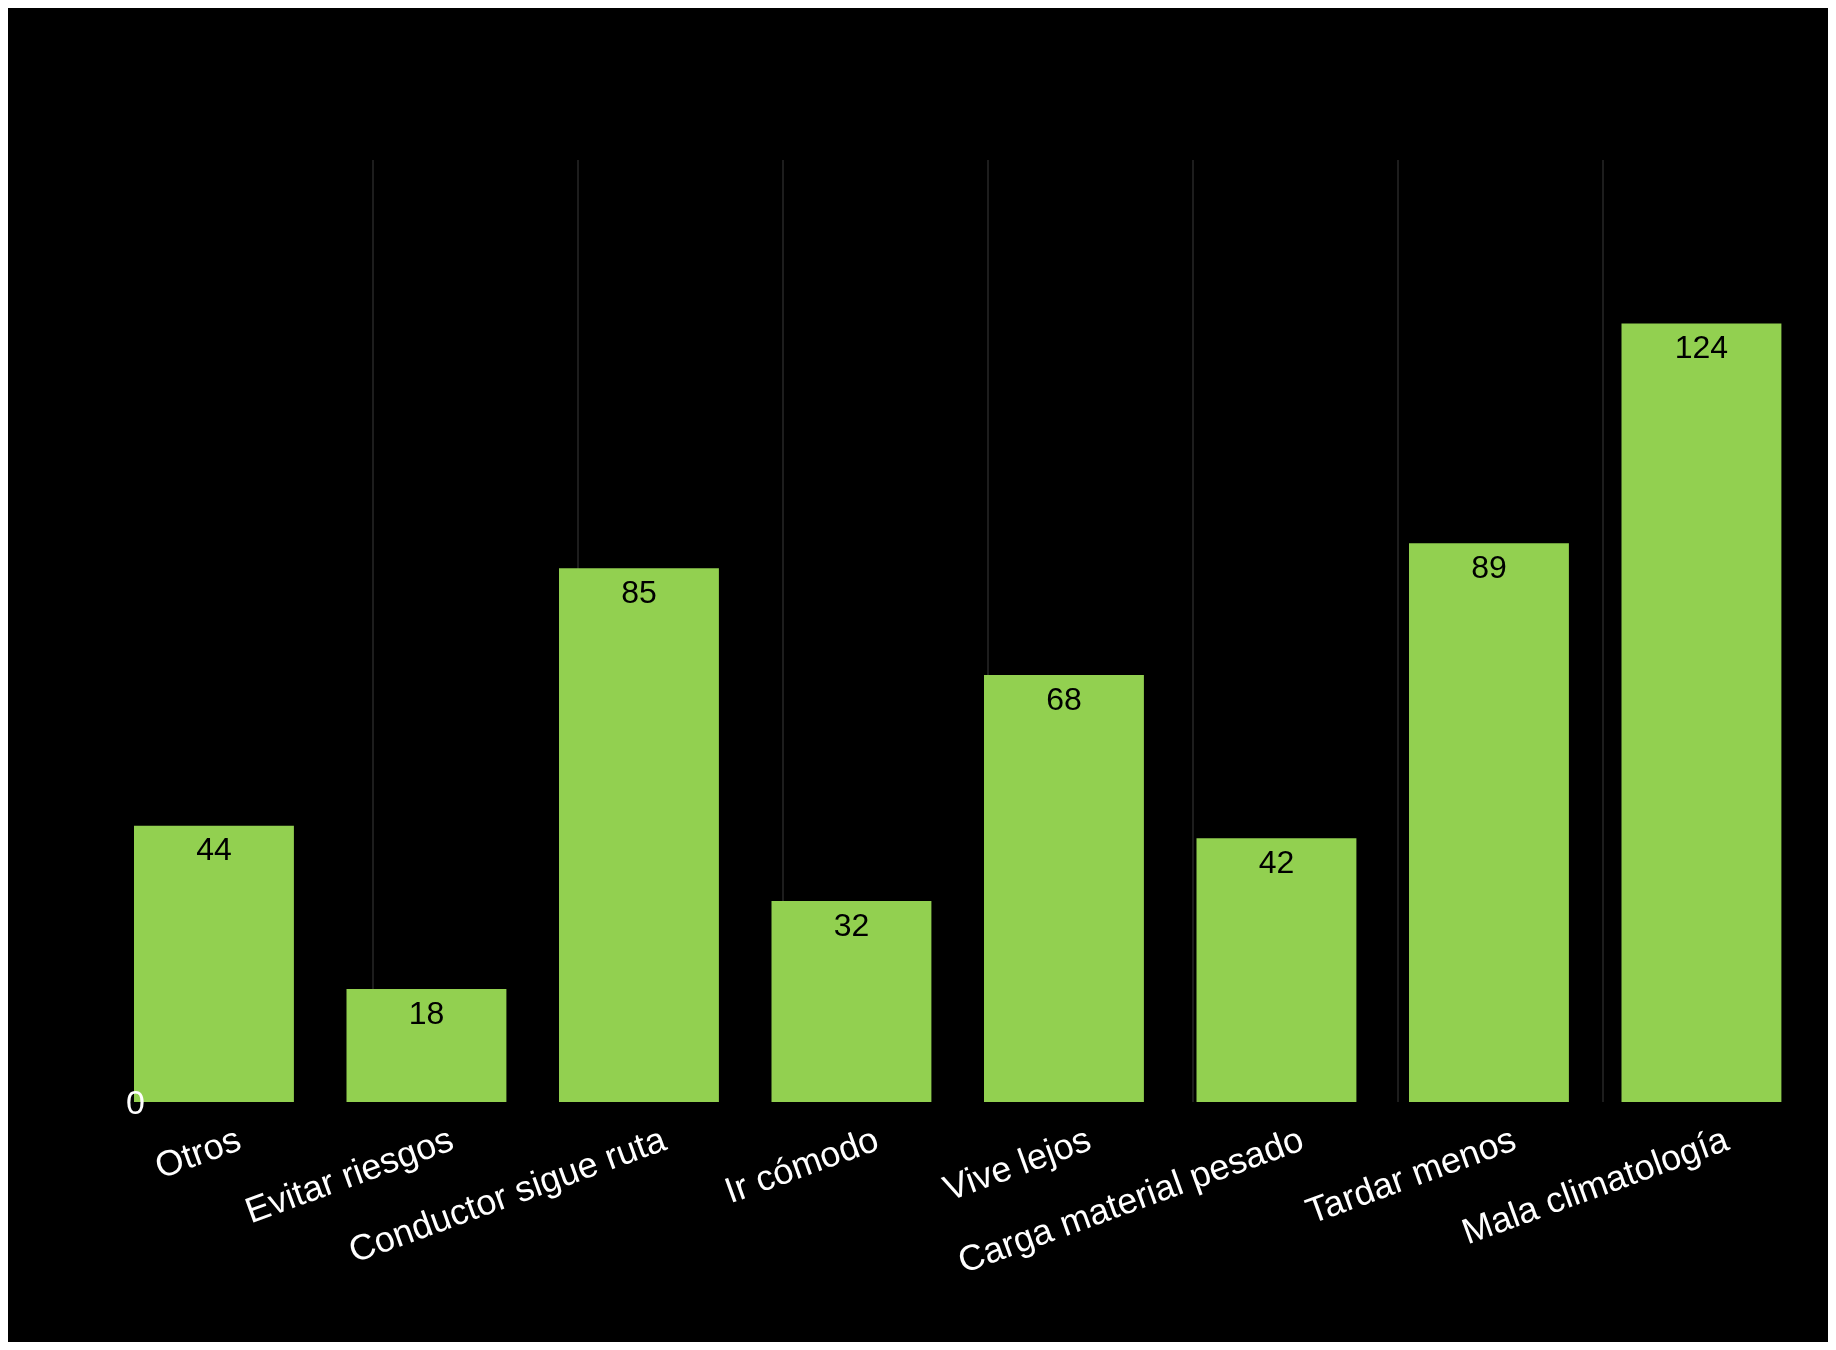  I want to click on data-label: 32, so click(851, 924).